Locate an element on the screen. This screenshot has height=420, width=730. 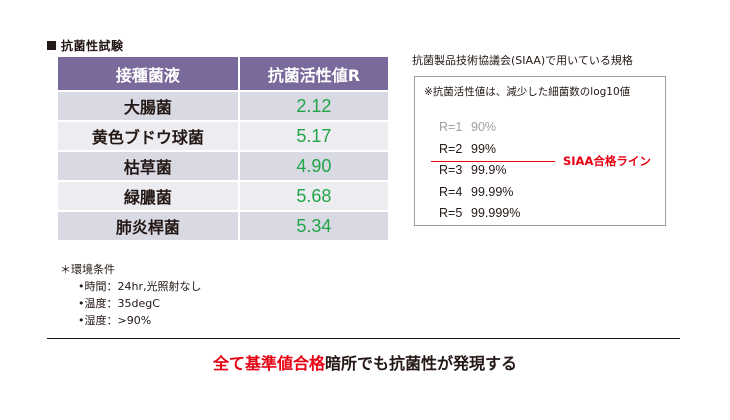
reference-row: R=4 99.99% is located at coordinates (476, 191).